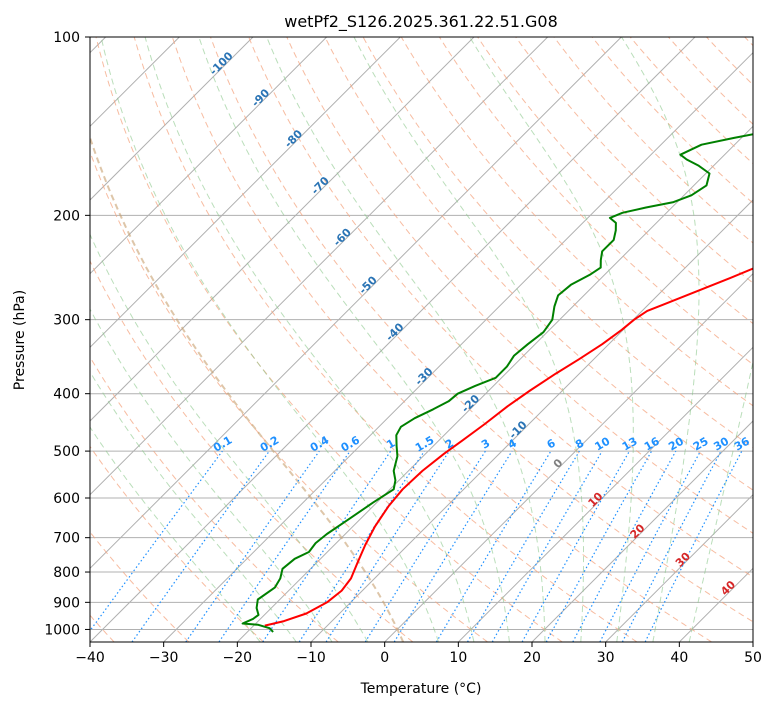 This screenshot has height=708, width=775. I want to click on y-tick-label: 600, so click(66, 499).